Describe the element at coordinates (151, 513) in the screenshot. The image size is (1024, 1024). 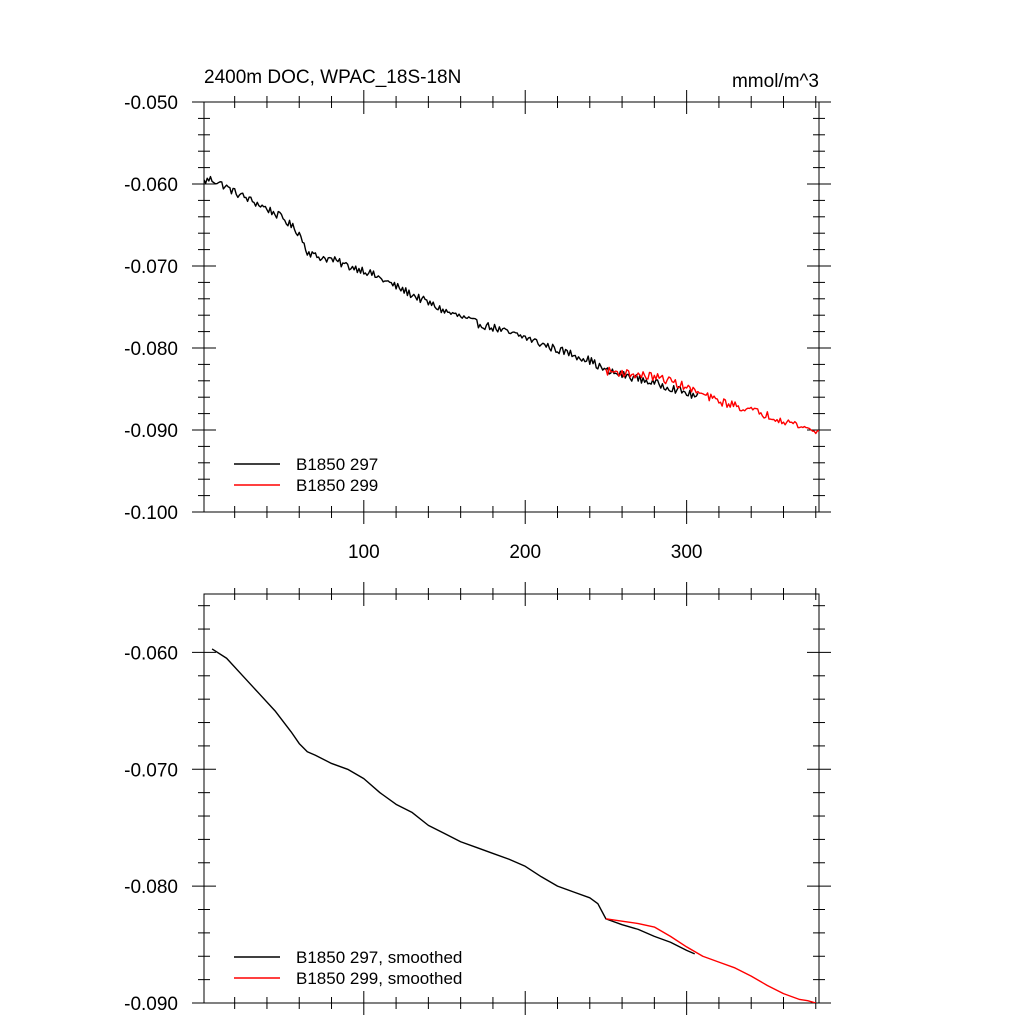
I see `y-tick-label: -0.100` at that location.